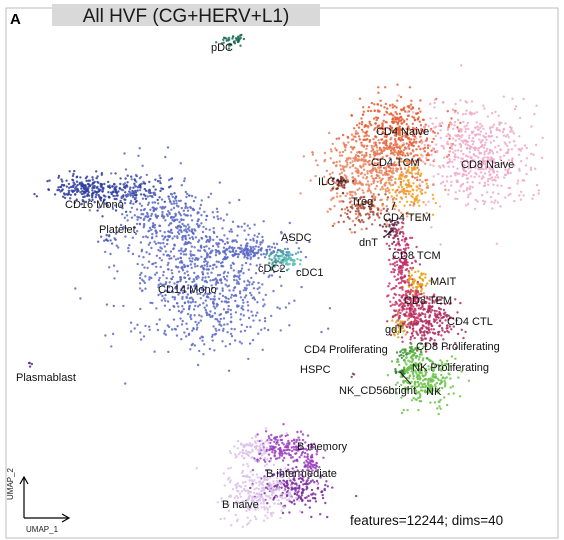 This screenshot has height=540, width=564. I want to click on point-b-memory, so click(289, 450).